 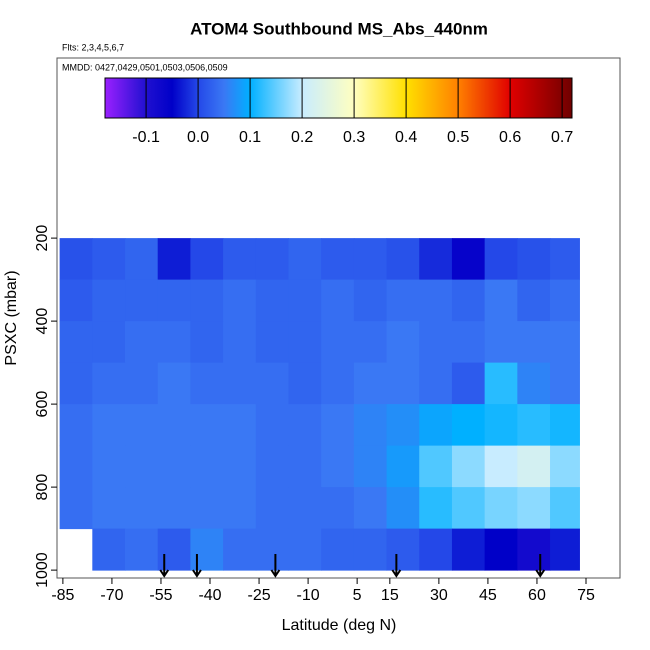 I want to click on x-tick-label: -10, so click(x=308, y=595).